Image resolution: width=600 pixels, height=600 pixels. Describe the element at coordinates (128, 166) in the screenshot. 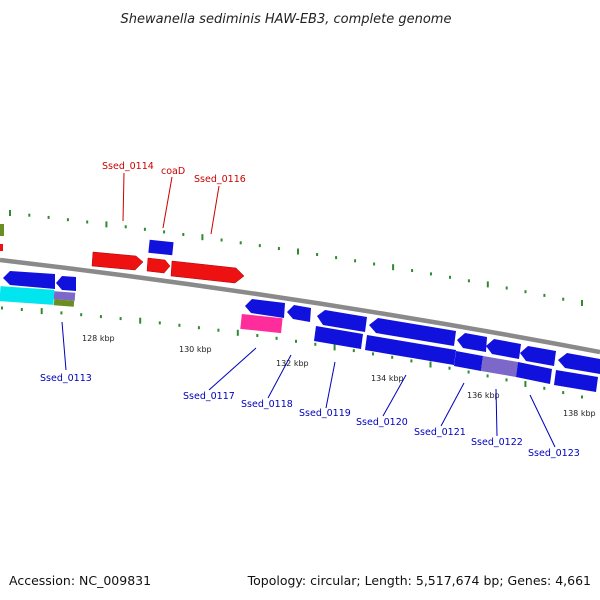

I see `label-ssed-0114: Ssed_0114` at that location.